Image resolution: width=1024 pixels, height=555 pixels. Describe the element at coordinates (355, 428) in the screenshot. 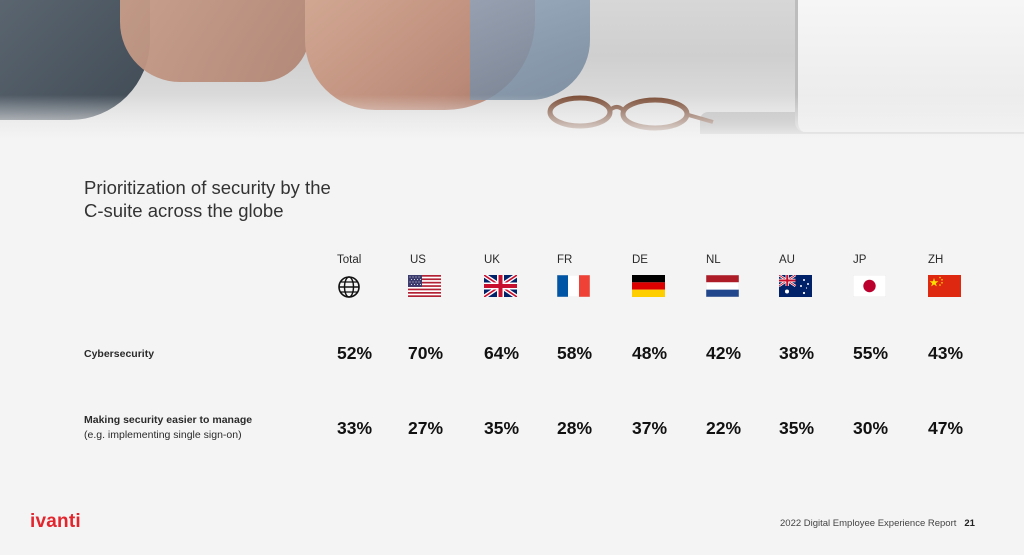

I see `value-cell: 33%` at that location.